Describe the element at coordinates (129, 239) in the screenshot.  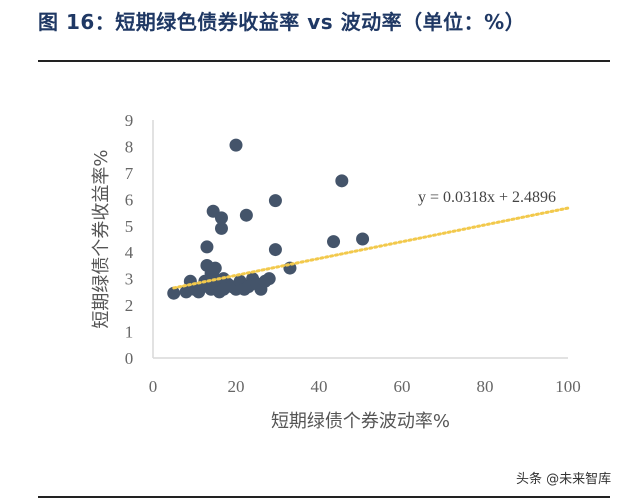
I see `y-tick-labels: 0 1 2 3 4 5 6 7 8 9` at that location.